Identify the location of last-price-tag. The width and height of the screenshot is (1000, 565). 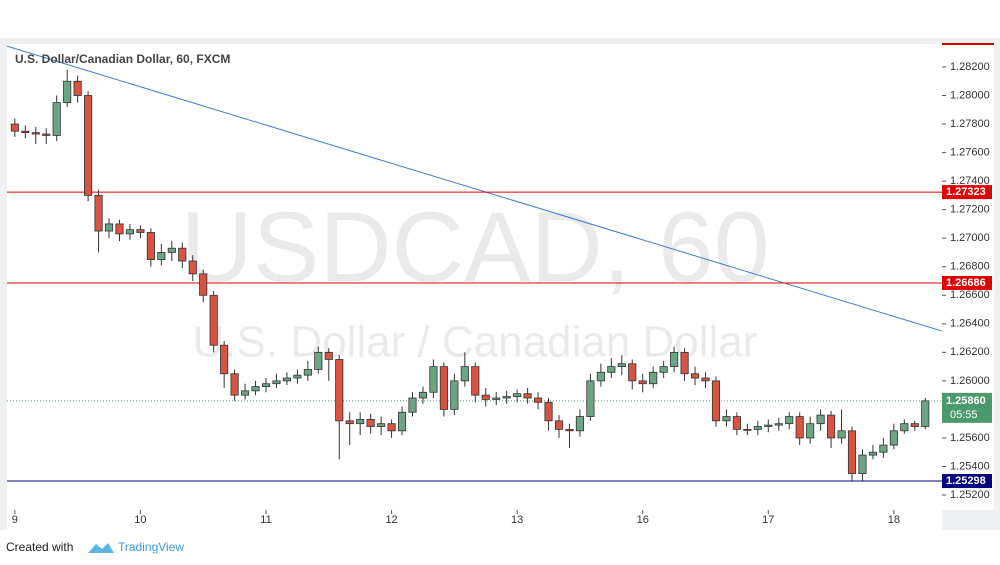
(967, 407).